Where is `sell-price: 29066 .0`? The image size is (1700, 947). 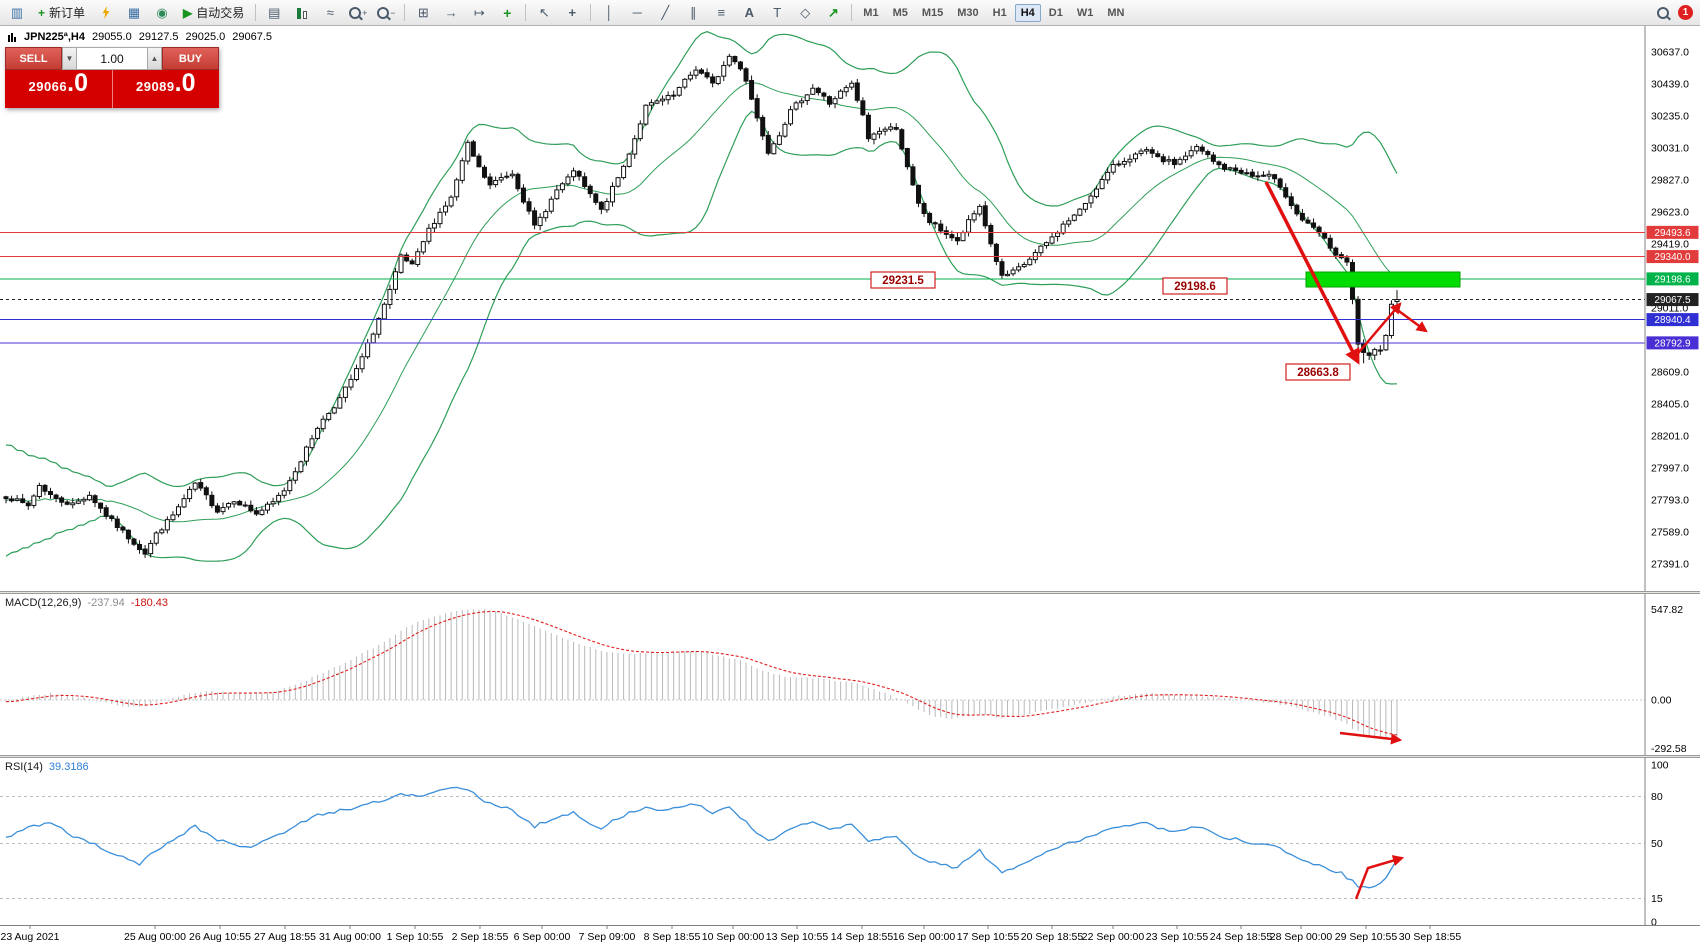 sell-price: 29066 .0 is located at coordinates (59, 89).